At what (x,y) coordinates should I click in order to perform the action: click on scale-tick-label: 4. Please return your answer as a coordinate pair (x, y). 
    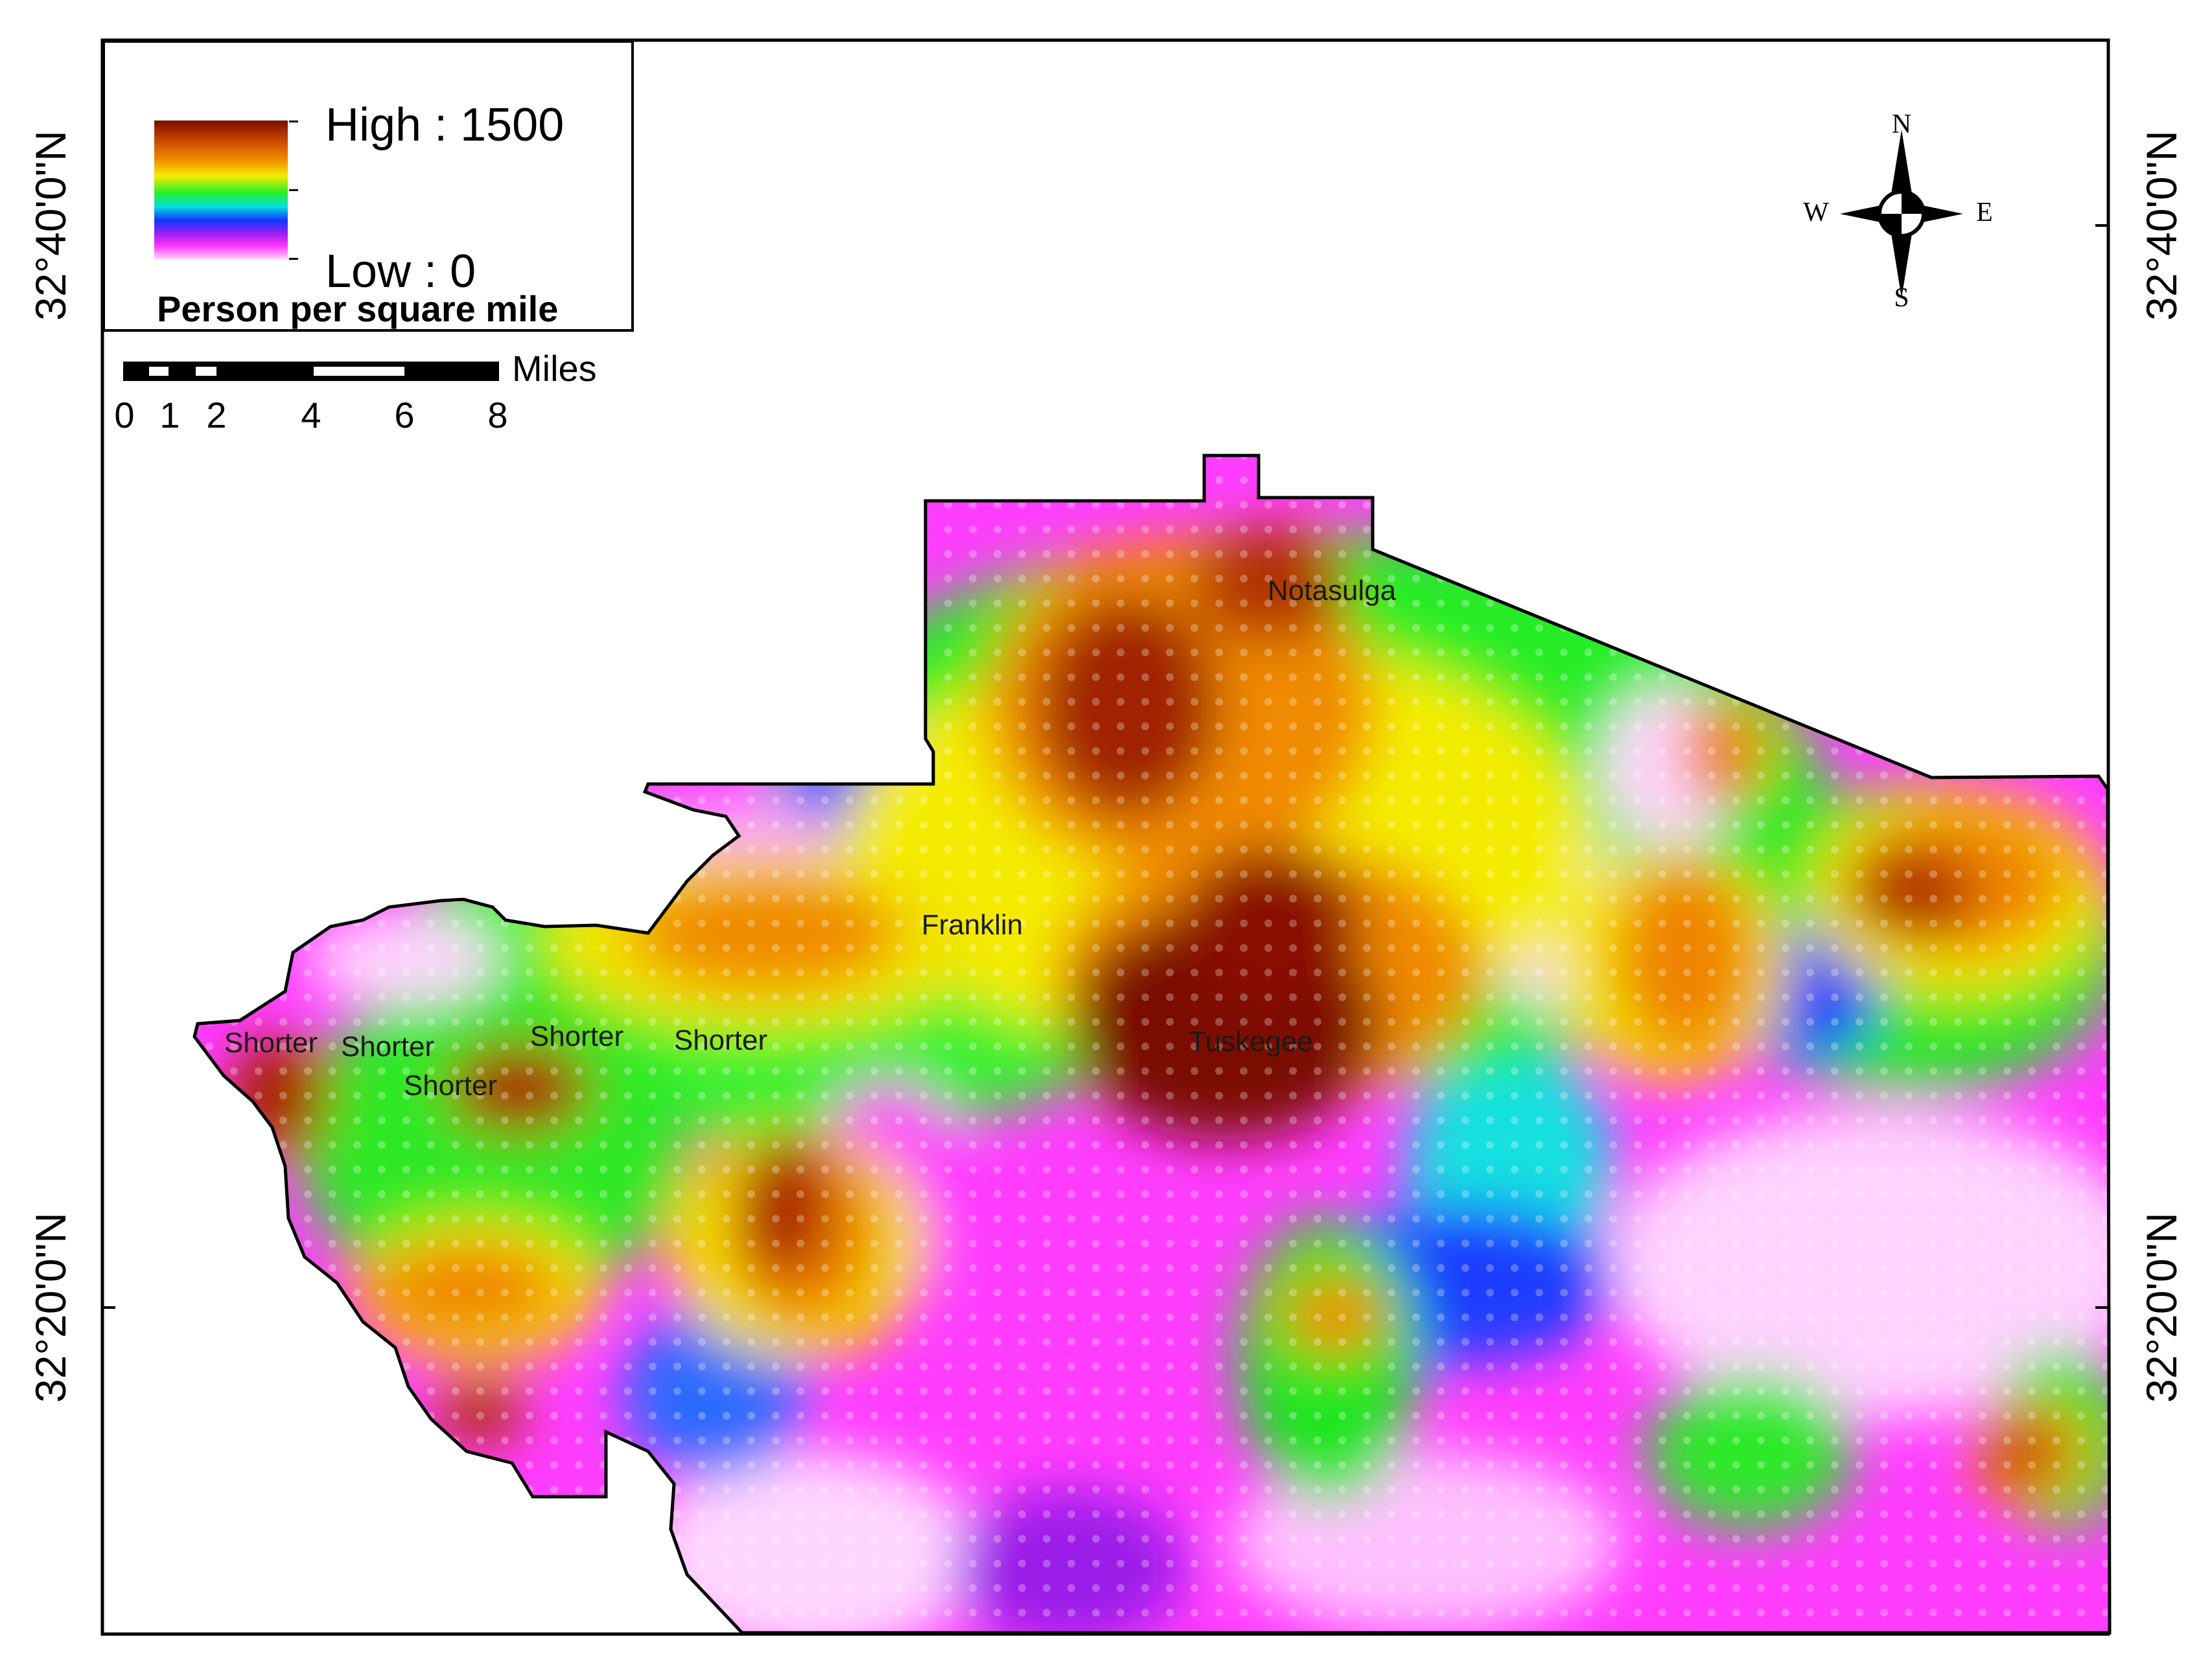
    Looking at the image, I should click on (311, 415).